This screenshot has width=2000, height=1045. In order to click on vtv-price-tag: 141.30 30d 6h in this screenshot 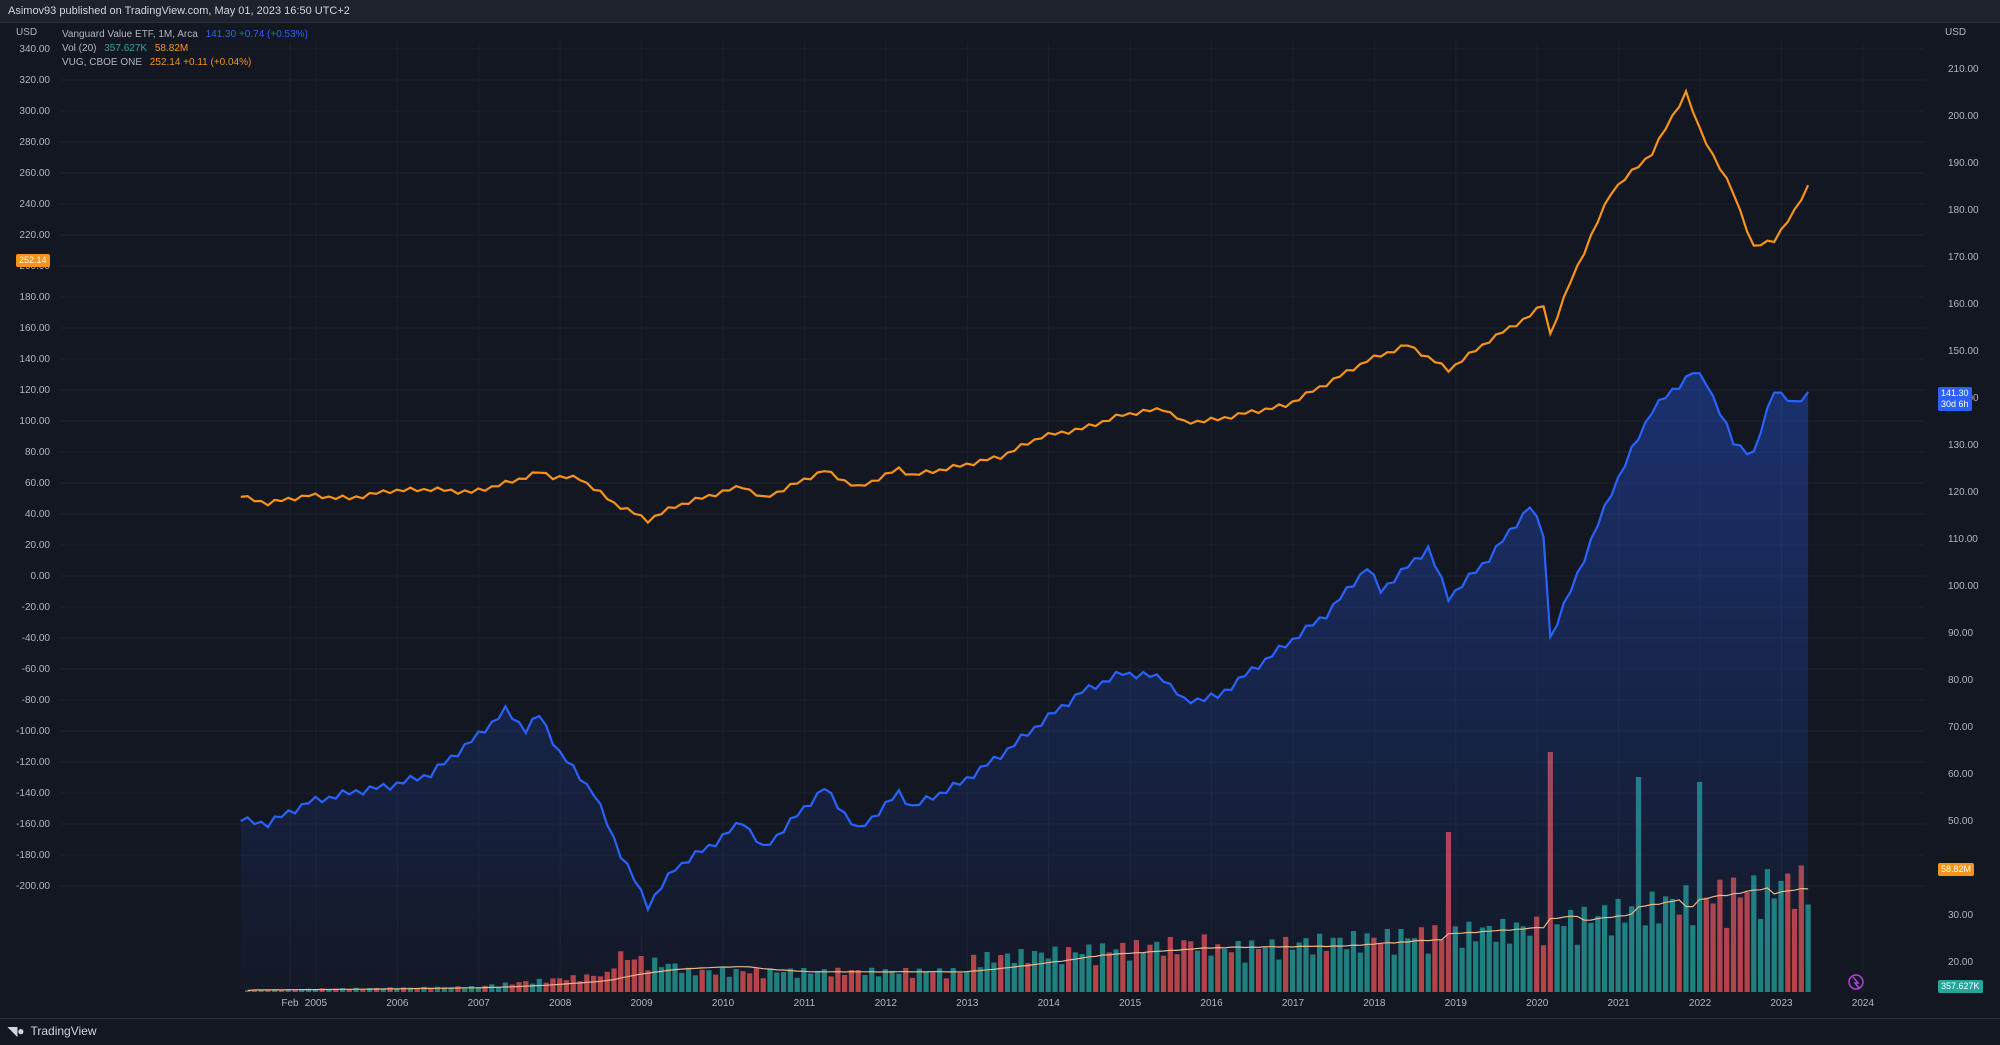, I will do `click(1955, 399)`.